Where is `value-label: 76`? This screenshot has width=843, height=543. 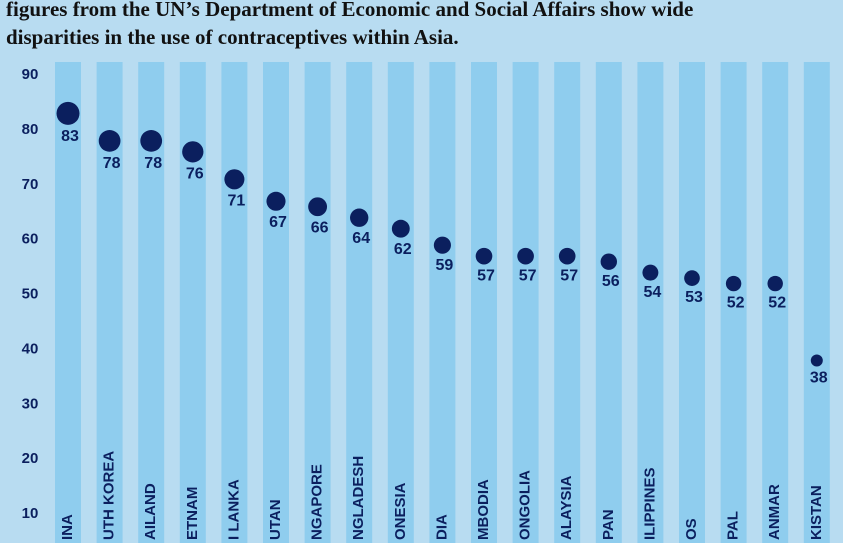 value-label: 76 is located at coordinates (195, 174).